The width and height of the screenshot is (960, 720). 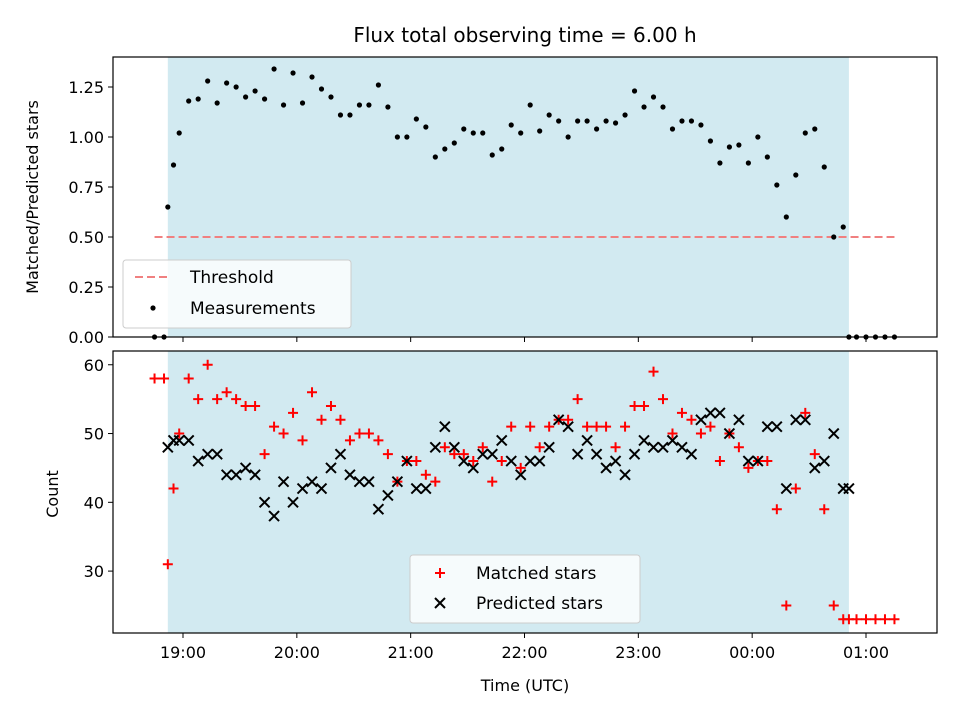 I want to click on legend-threshold-label: Threshold, so click(x=231, y=278).